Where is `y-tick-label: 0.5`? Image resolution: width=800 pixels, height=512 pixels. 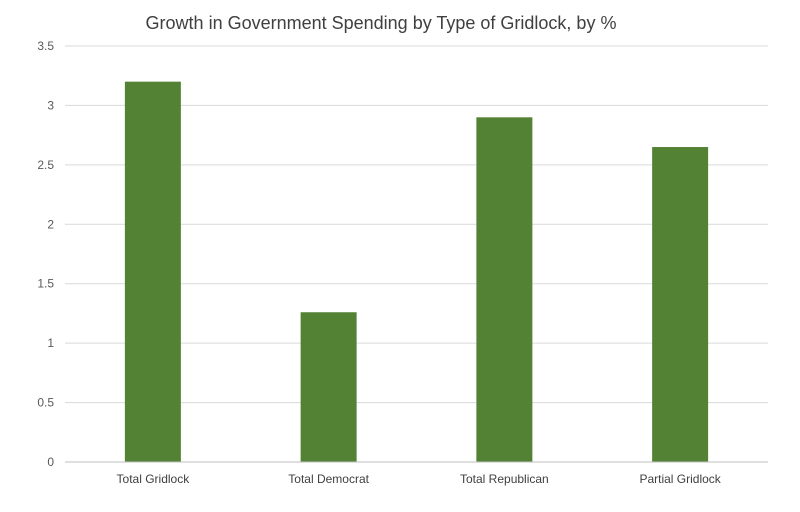
y-tick-label: 0.5 is located at coordinates (45, 403).